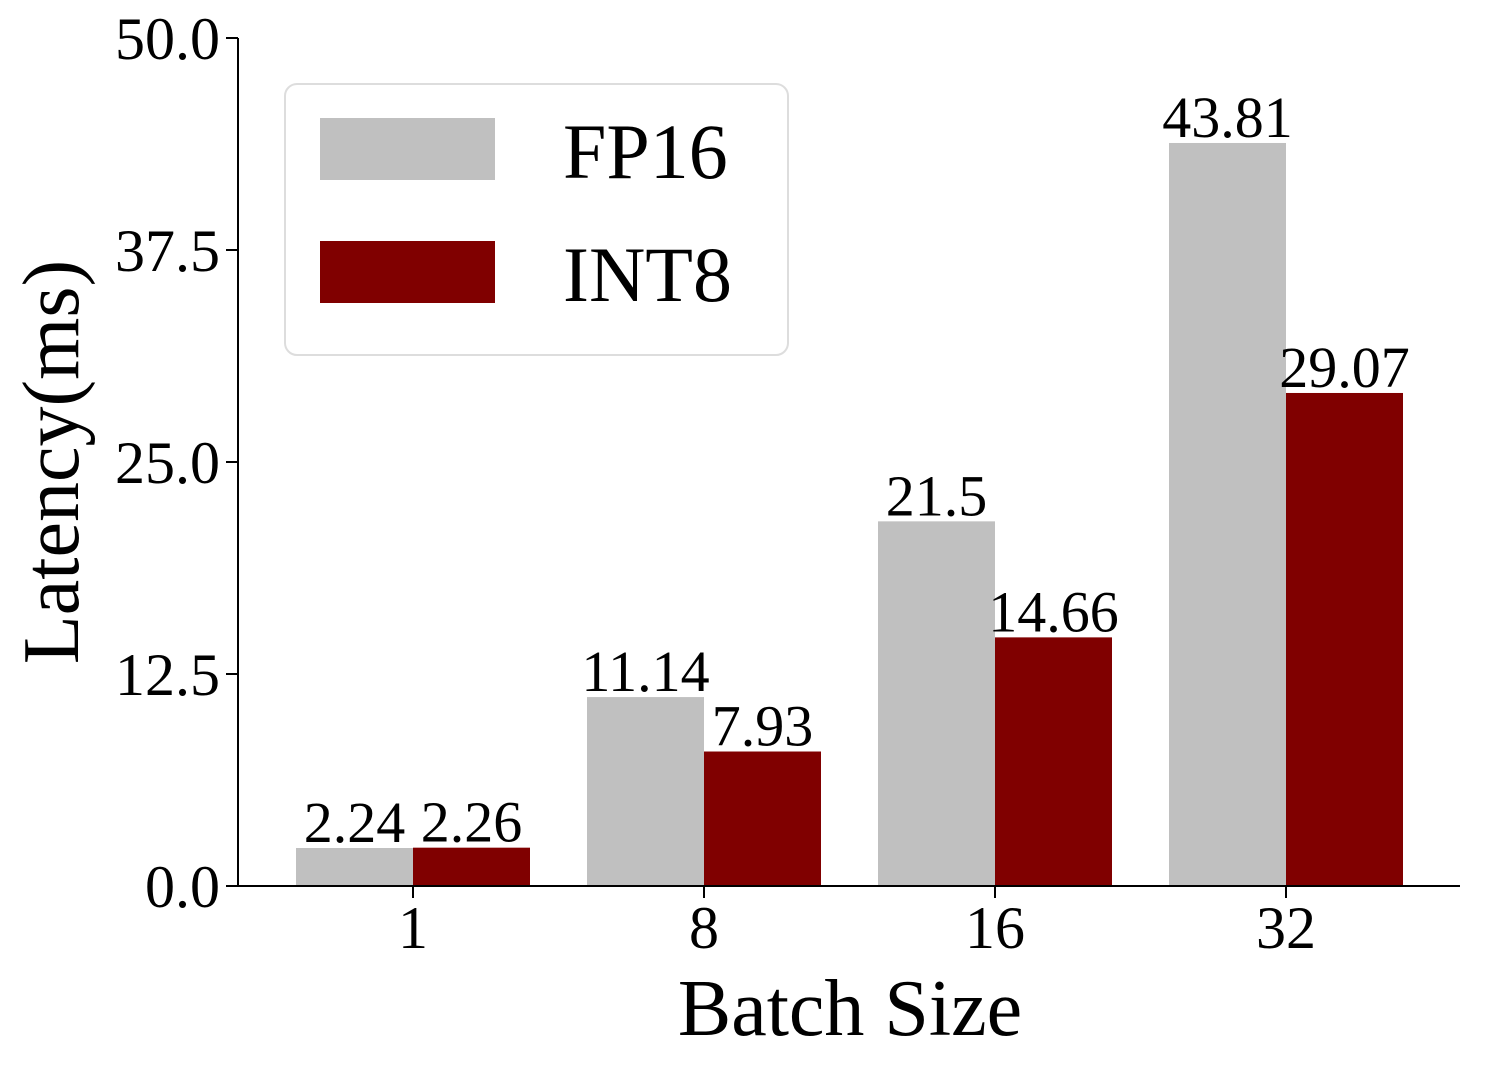 The height and width of the screenshot is (1069, 1495). What do you see at coordinates (645, 671) in the screenshot?
I see `data-label: 11.14` at bounding box center [645, 671].